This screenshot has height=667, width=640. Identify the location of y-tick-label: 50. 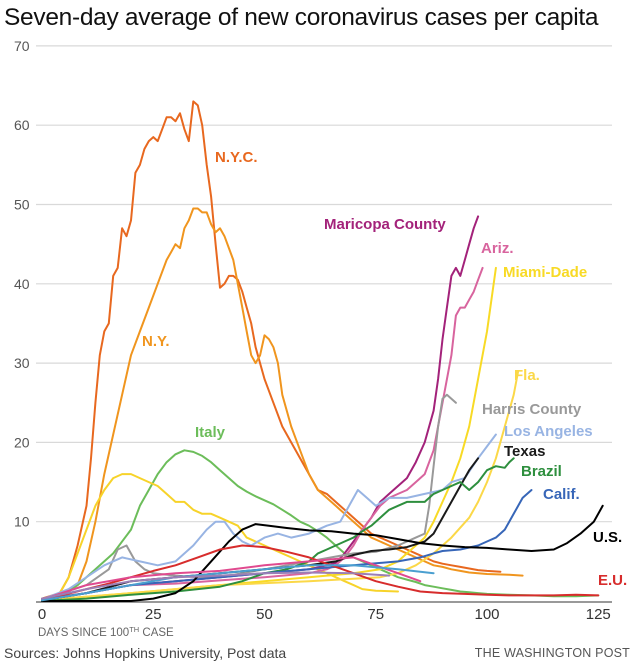
(22, 205).